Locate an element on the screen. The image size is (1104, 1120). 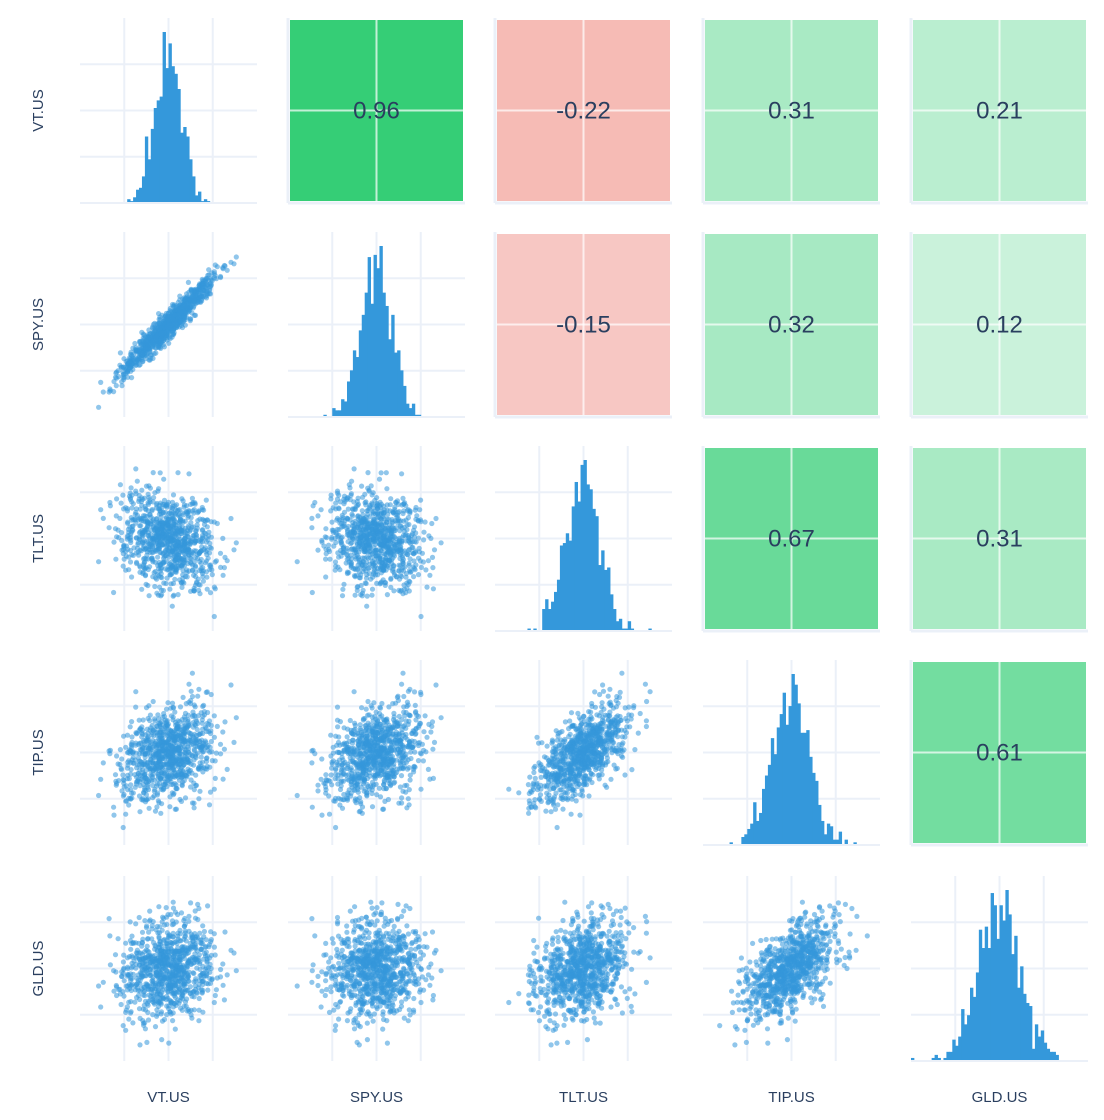
correlation-label: 0.32 is located at coordinates (791, 325).